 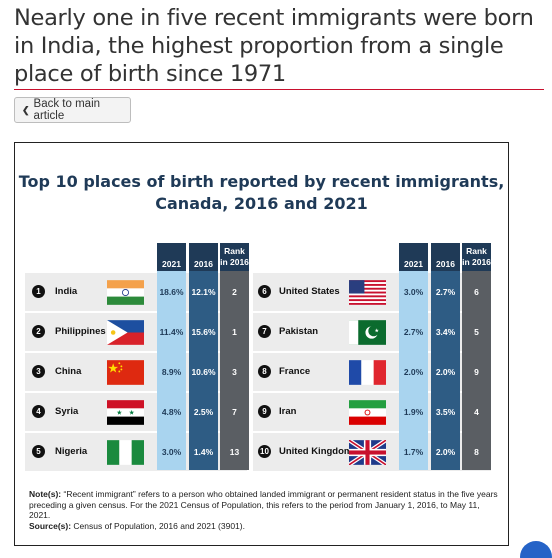 What do you see at coordinates (234, 332) in the screenshot?
I see `rank-in-2016: 1` at bounding box center [234, 332].